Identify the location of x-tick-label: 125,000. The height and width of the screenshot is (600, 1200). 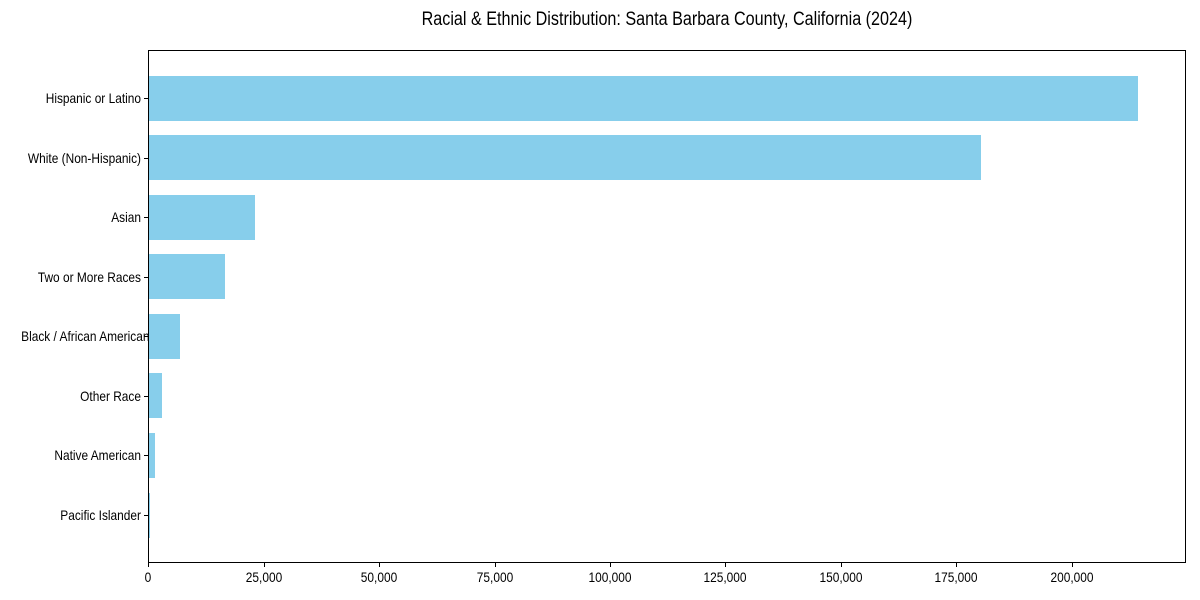
(725, 577).